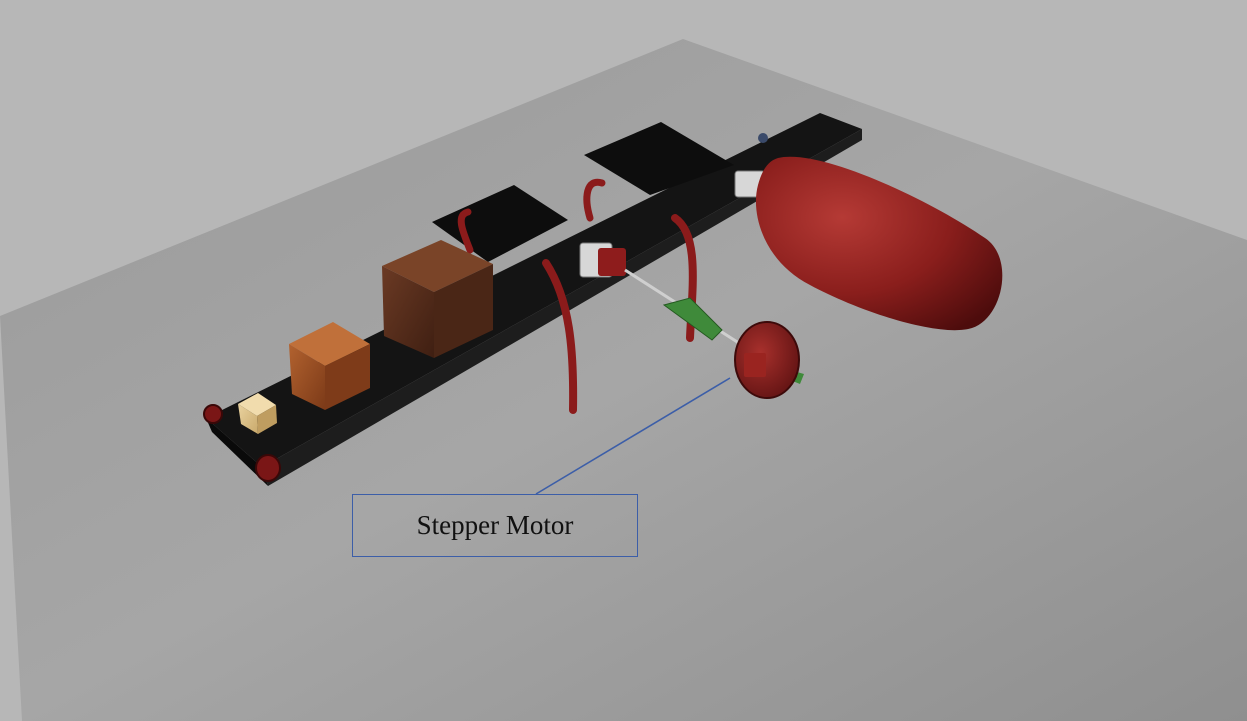 This screenshot has height=721, width=1247. Describe the element at coordinates (659, 158) in the screenshot. I see `sorting-panel-right` at that location.